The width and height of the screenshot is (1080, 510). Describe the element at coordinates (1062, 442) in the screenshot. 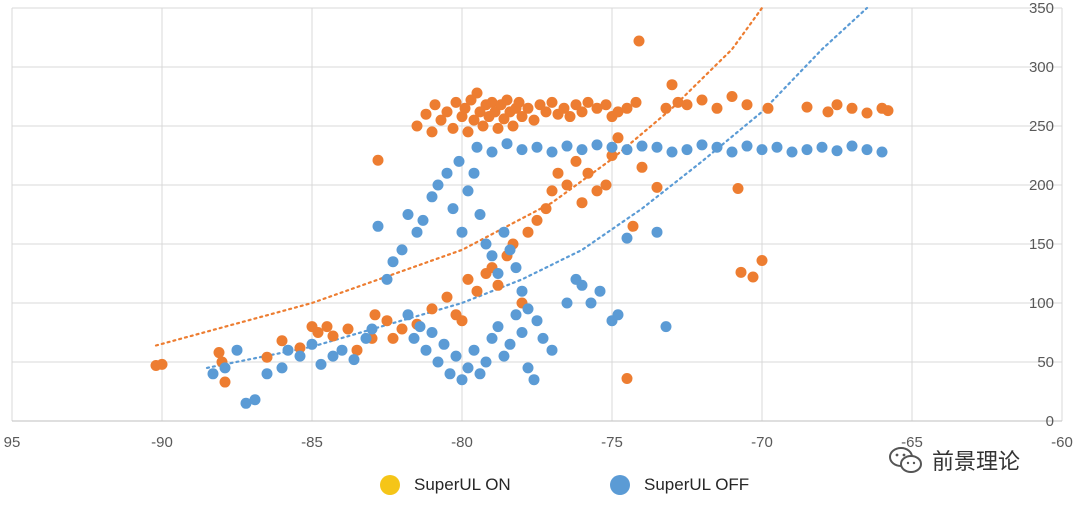

I see `x-tick-label: -60` at that location.